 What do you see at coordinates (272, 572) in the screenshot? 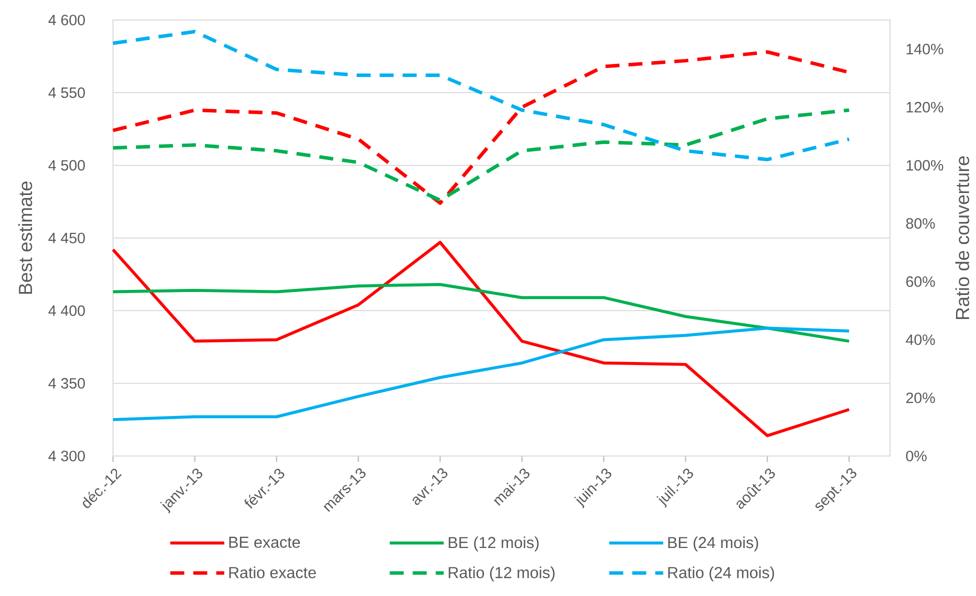
I see `legend-label: Ratio exacte` at bounding box center [272, 572].